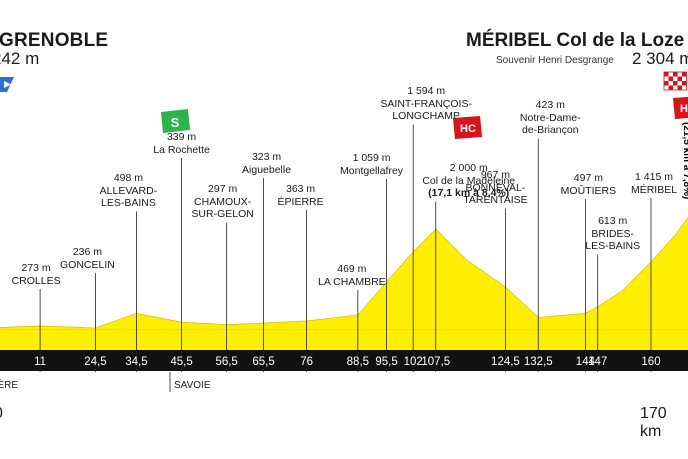 The height and width of the screenshot is (459, 688). I want to click on waypoint-label: 323 m Aiguebelle, so click(266, 163).